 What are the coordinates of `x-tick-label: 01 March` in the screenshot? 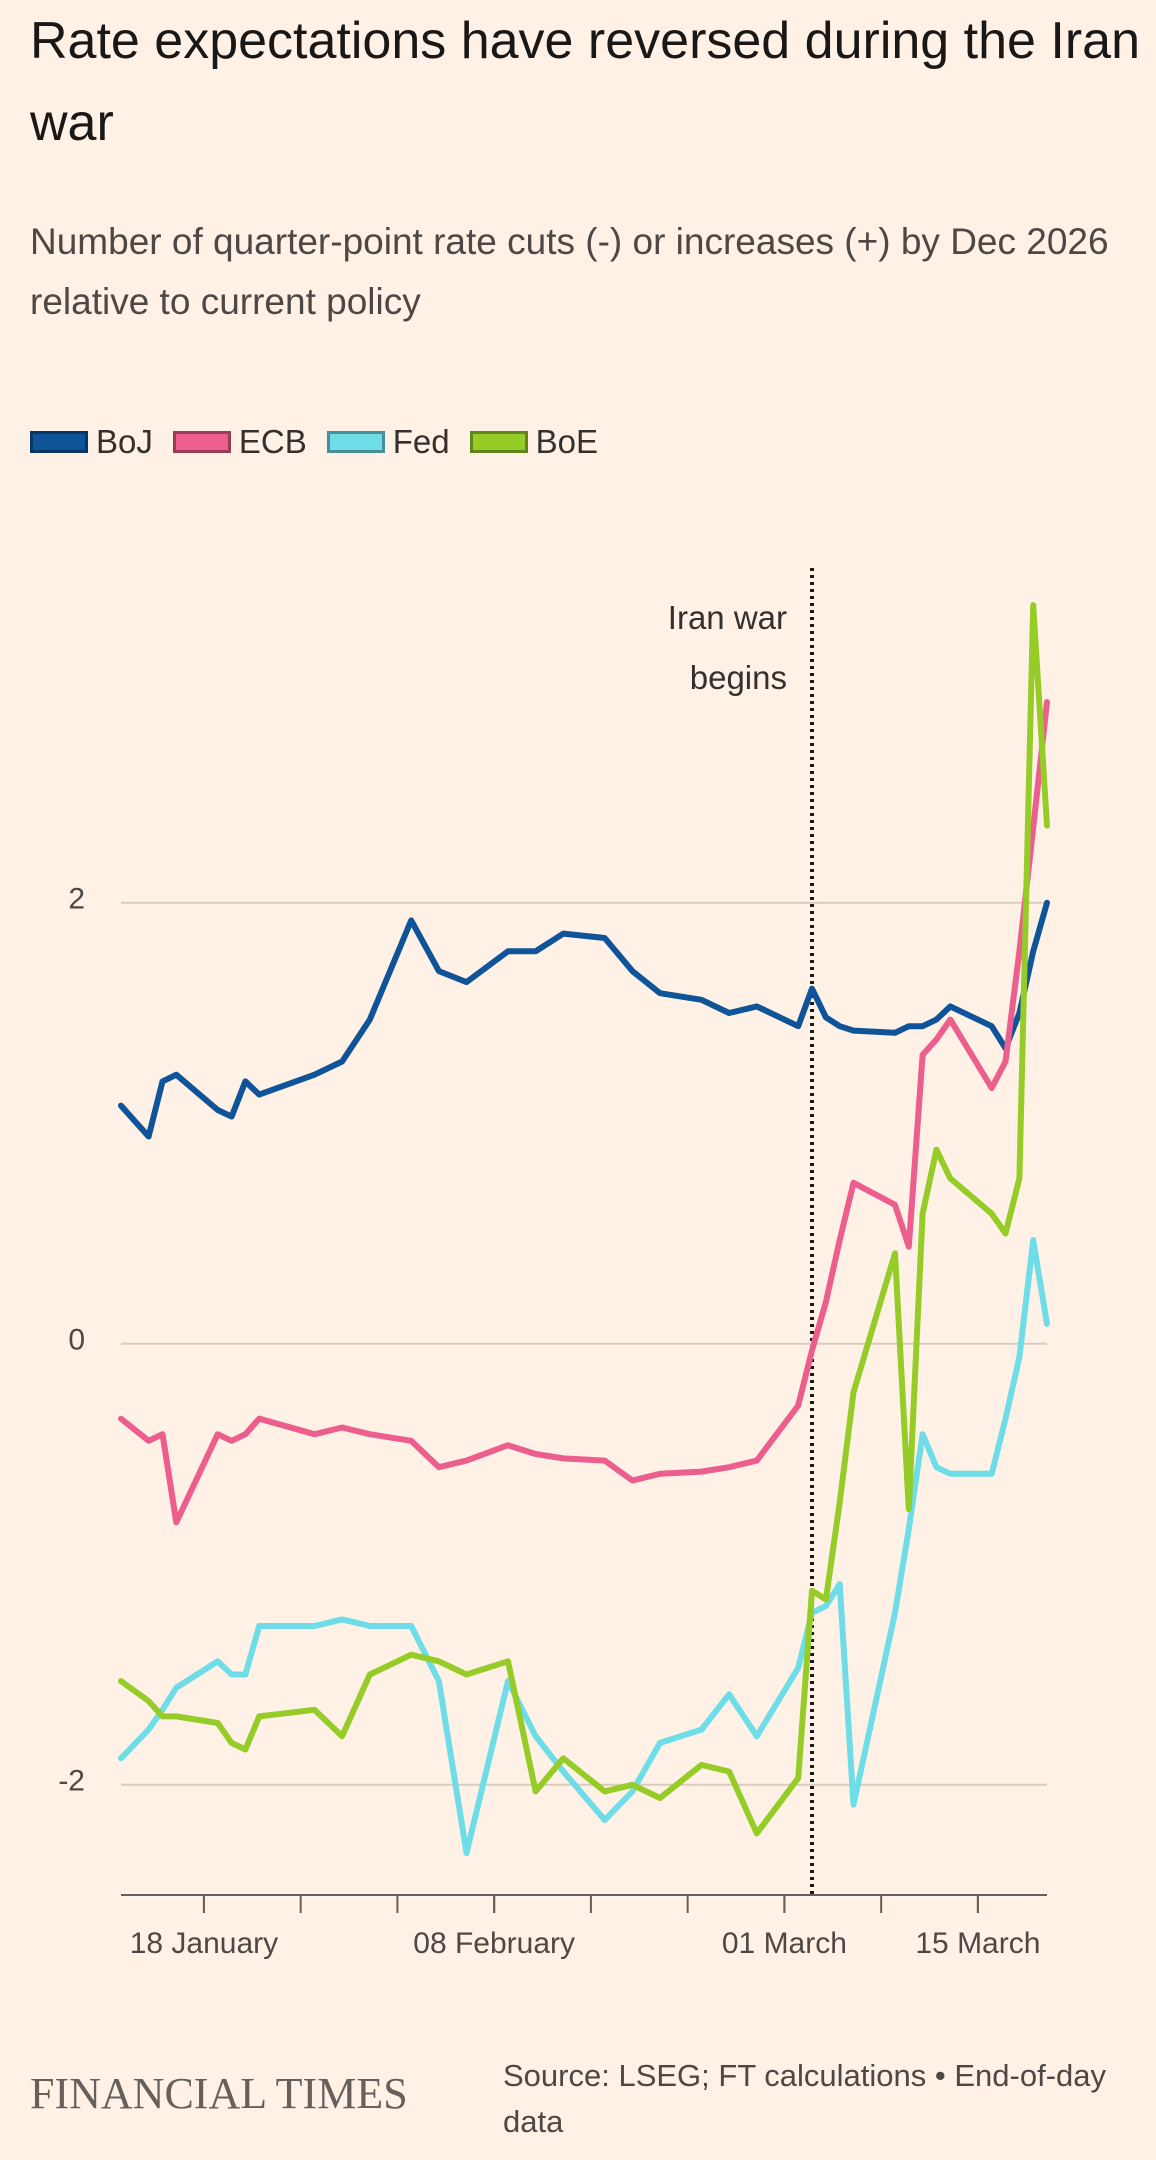 It's located at (784, 1943).